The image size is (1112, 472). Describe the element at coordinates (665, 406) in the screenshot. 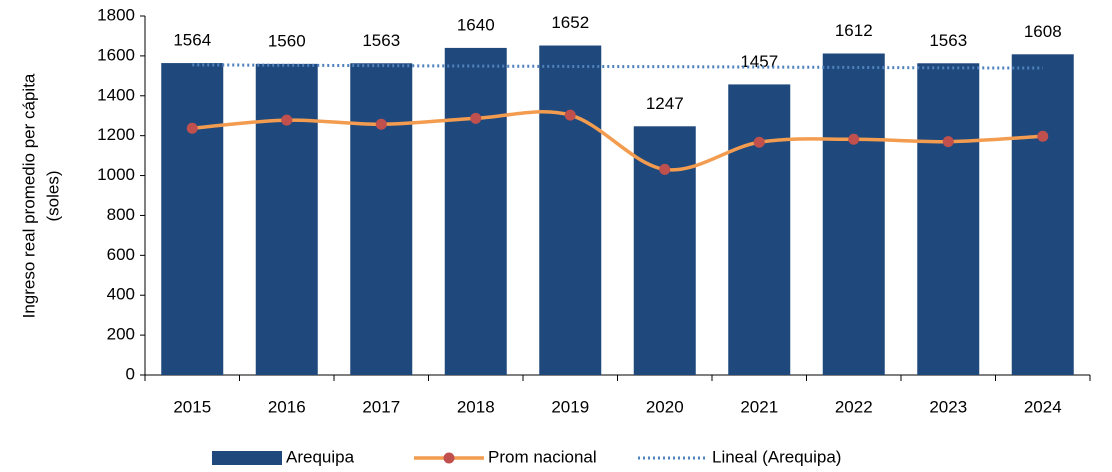

I see `x-tick-label: 2020` at that location.